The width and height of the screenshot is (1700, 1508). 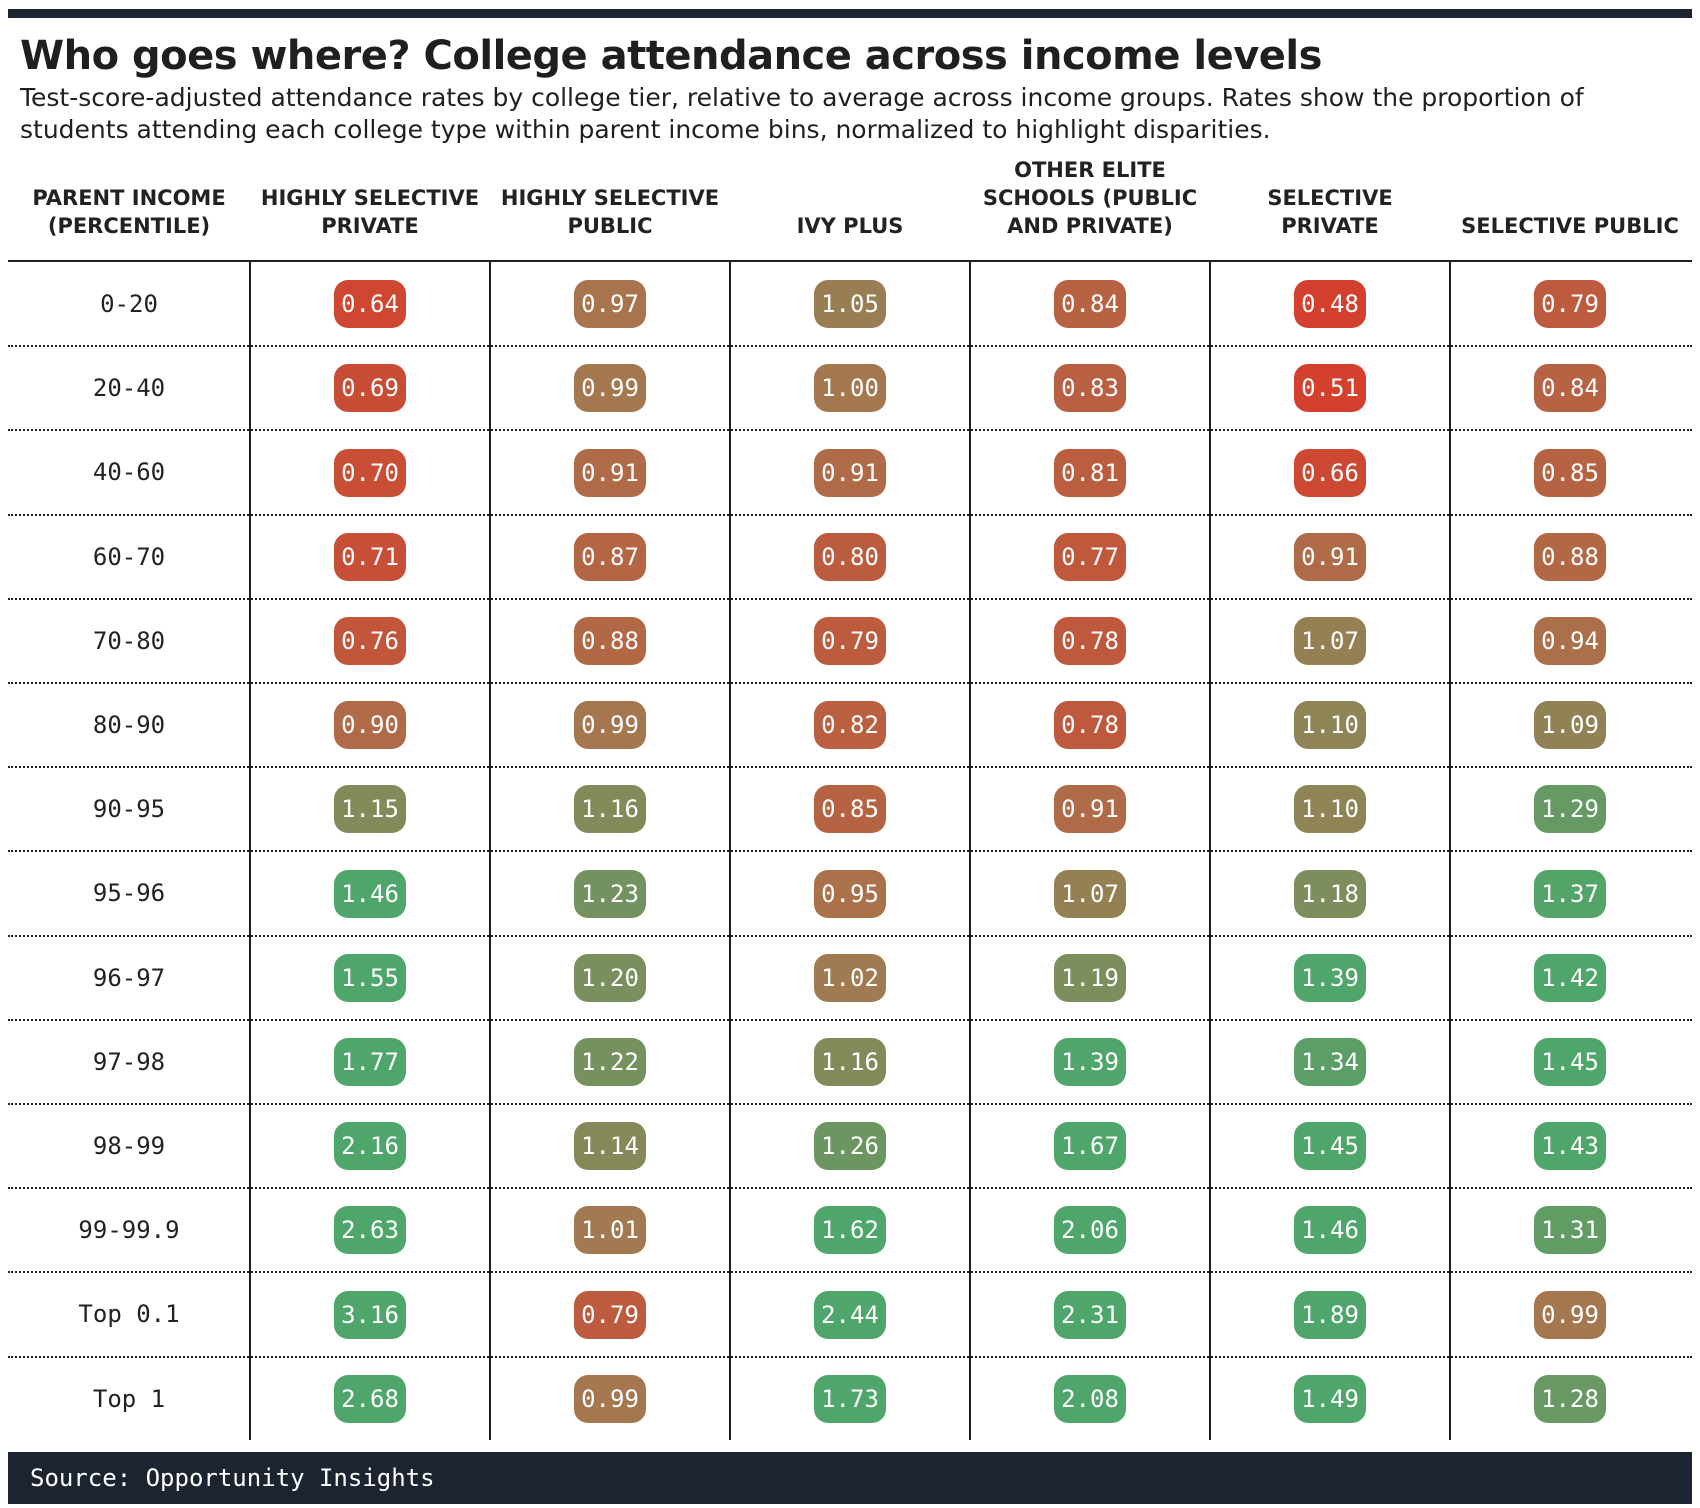 I want to click on value-pill: 2.08, so click(x=1090, y=1398).